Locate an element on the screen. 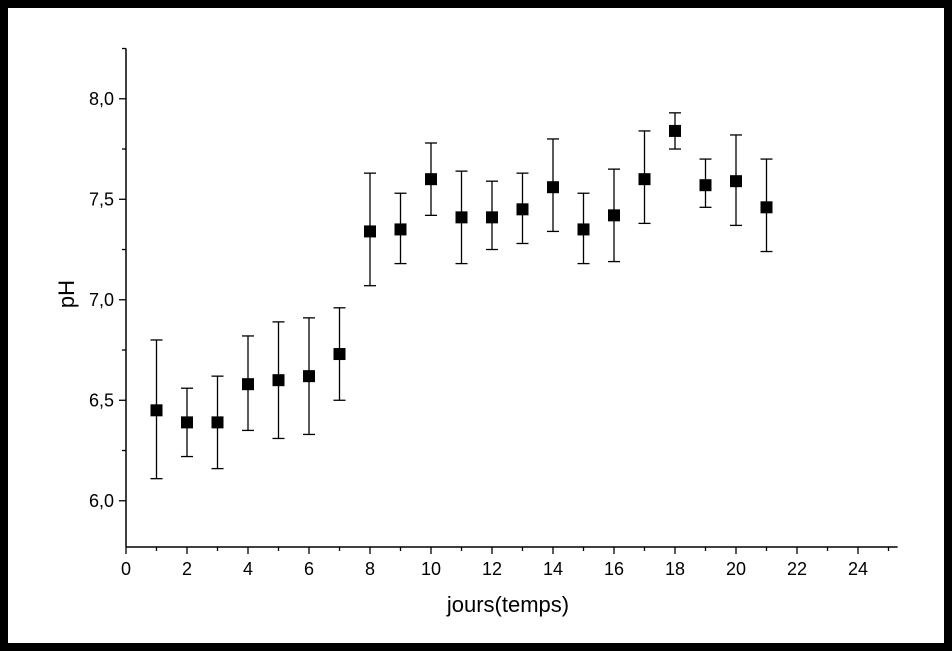  y-axis-title: pH is located at coordinates (66, 294).